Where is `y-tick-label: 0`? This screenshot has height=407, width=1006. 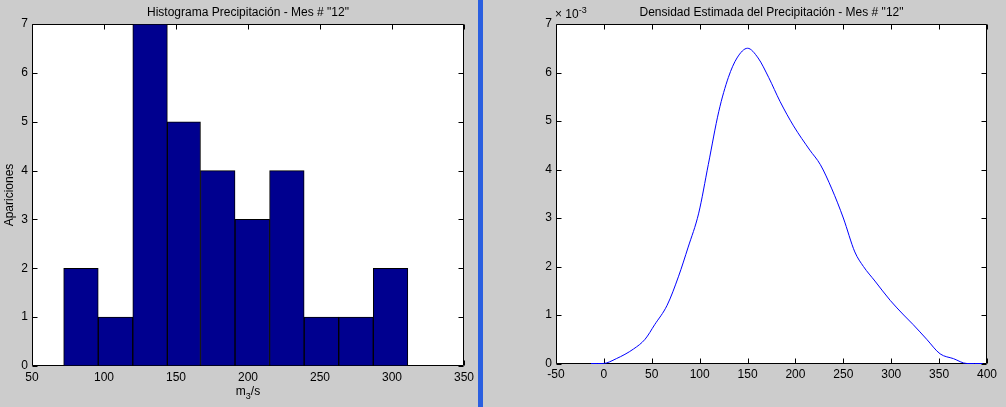
y-tick-label: 0 is located at coordinates (549, 362).